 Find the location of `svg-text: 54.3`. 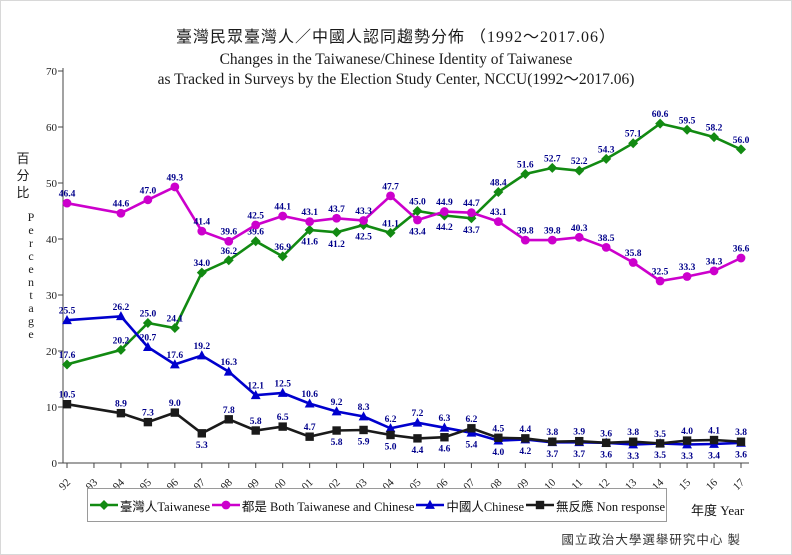

svg-text: 54.3 is located at coordinates (606, 150).